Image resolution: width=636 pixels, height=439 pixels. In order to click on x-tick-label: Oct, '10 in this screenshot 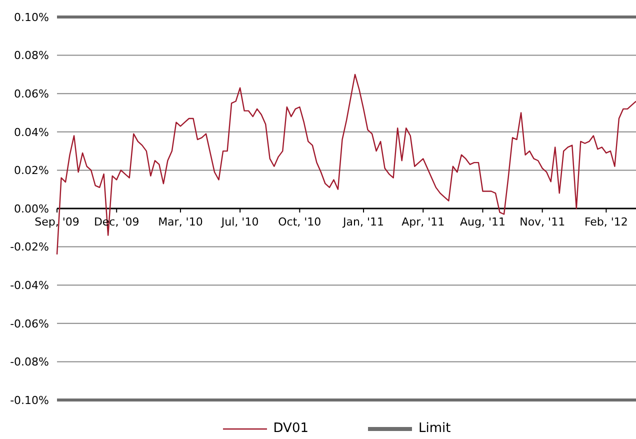, I will do `click(300, 222)`.